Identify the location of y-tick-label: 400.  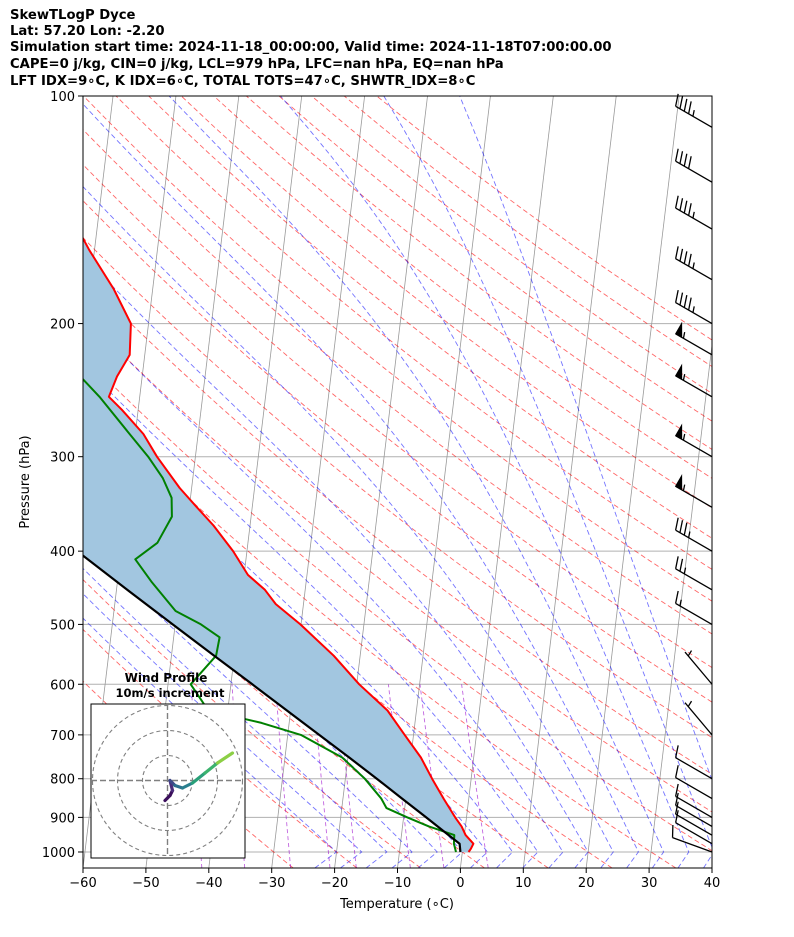
(62, 552).